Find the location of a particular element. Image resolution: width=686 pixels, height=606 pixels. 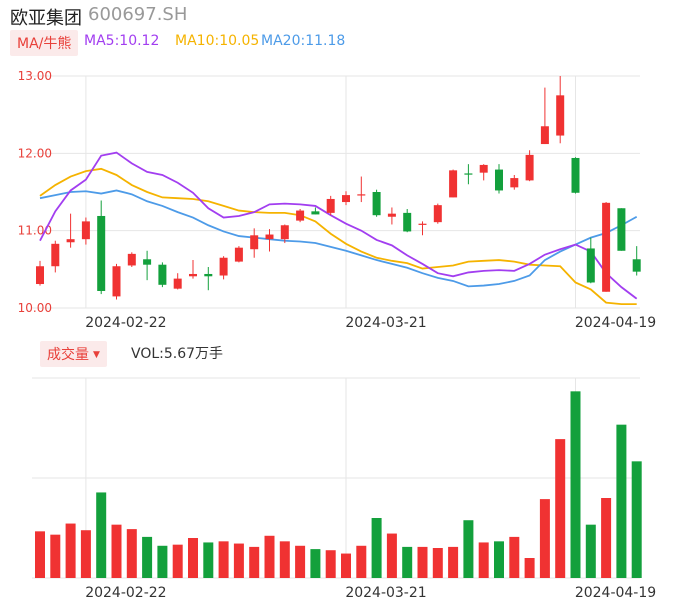

date-tick-label: 2024-03-21 is located at coordinates (385, 323).